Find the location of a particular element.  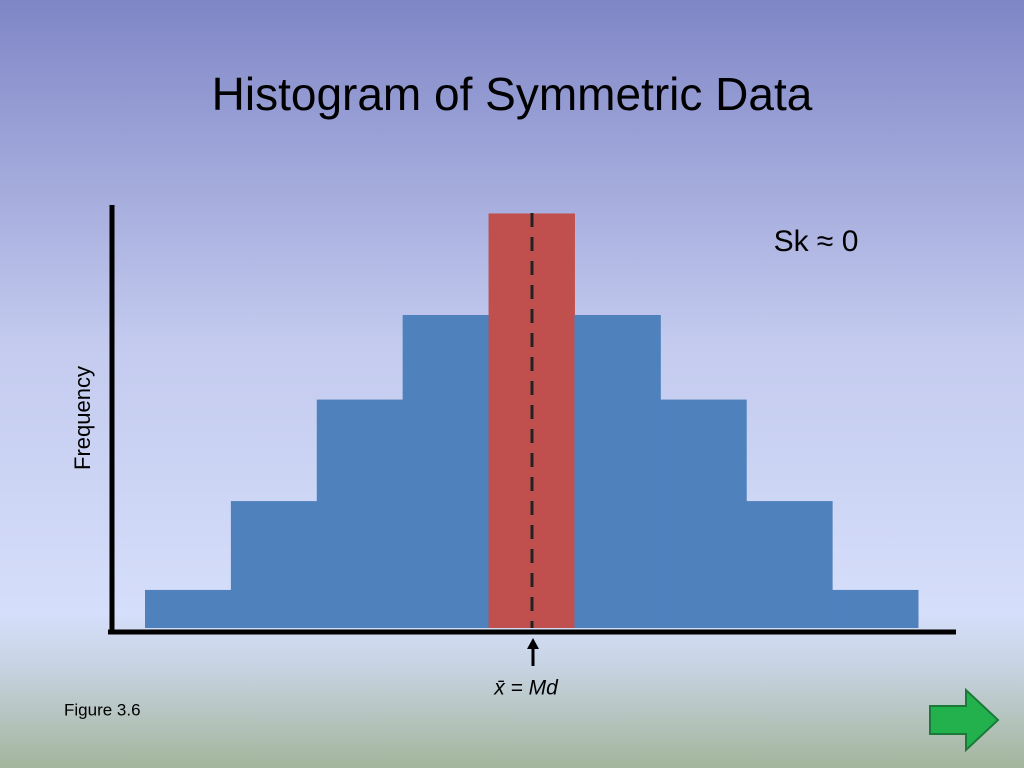

caption: Figure 3.6 is located at coordinates (102, 709).